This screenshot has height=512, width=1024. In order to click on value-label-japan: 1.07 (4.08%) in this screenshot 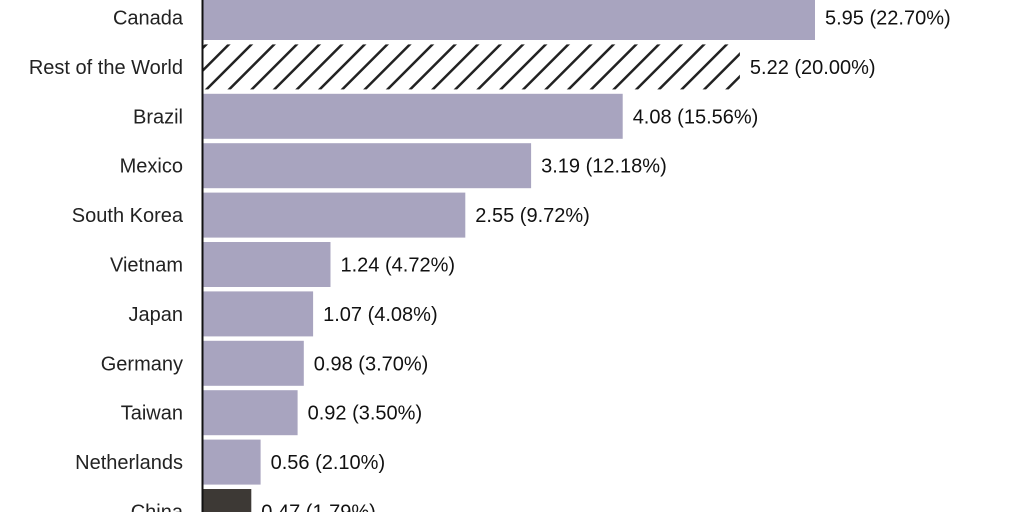, I will do `click(380, 315)`.